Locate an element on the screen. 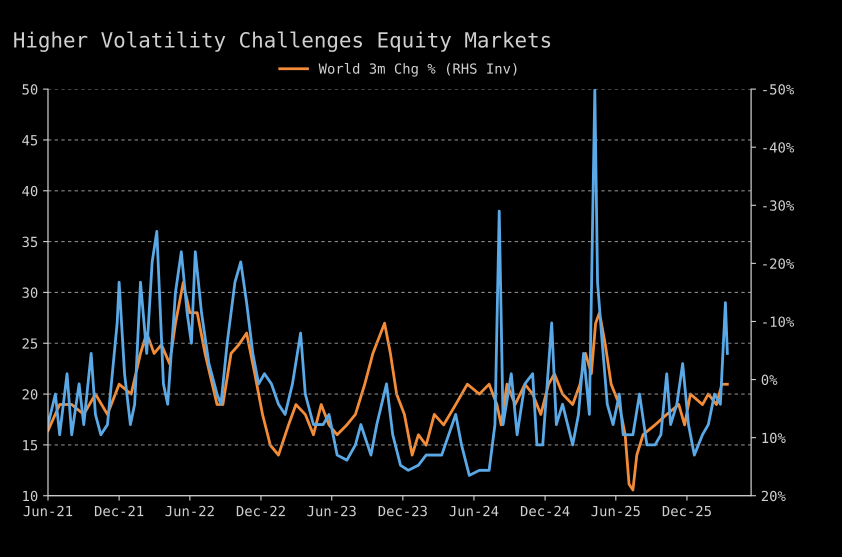  x-tick-label: Jun-25 is located at coordinates (615, 511).